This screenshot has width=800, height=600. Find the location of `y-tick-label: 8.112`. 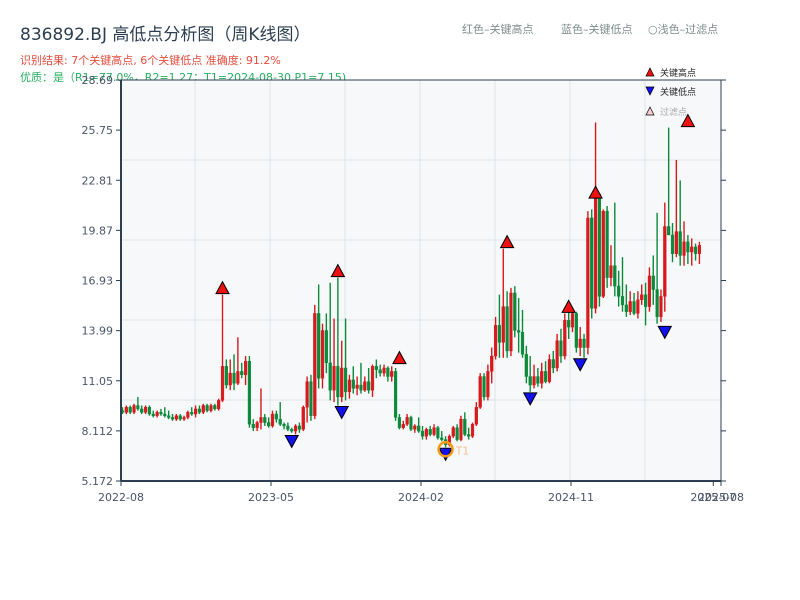

y-tick-label: 8.112 is located at coordinates (98, 431).